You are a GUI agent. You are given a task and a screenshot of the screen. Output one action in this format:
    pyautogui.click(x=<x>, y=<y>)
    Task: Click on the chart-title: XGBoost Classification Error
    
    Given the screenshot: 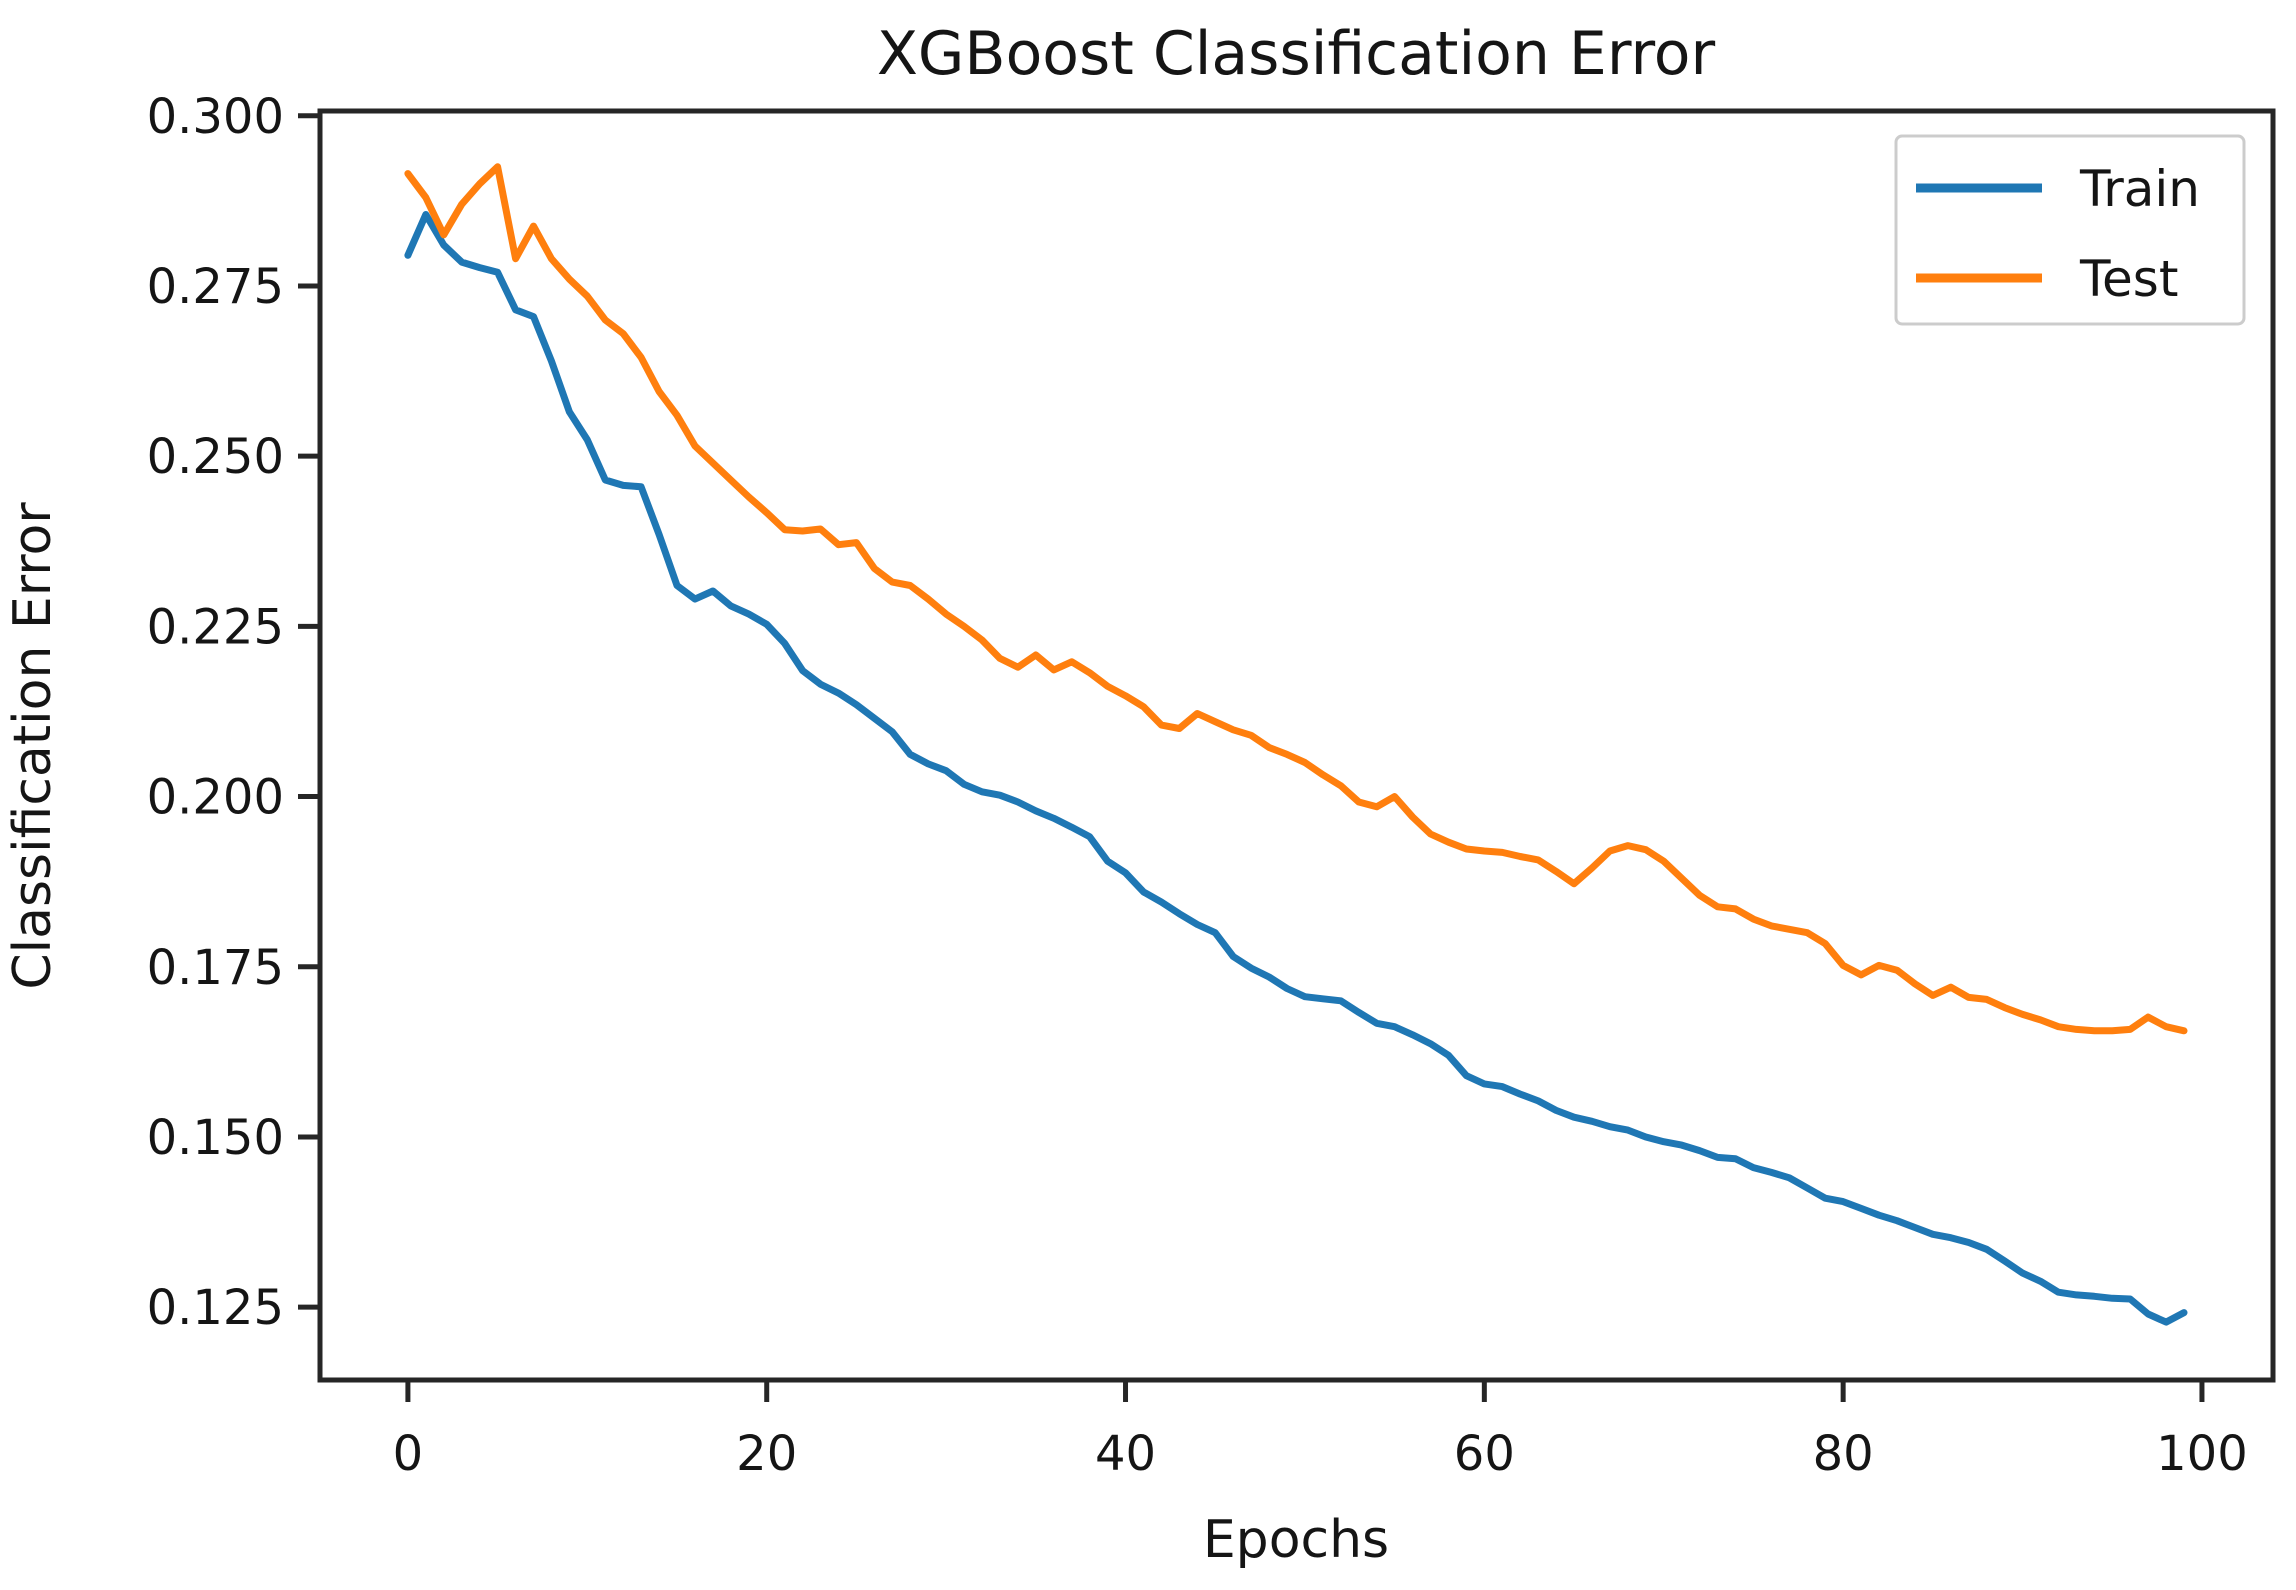 What is the action you would take?
    pyautogui.click(x=1296, y=54)
    